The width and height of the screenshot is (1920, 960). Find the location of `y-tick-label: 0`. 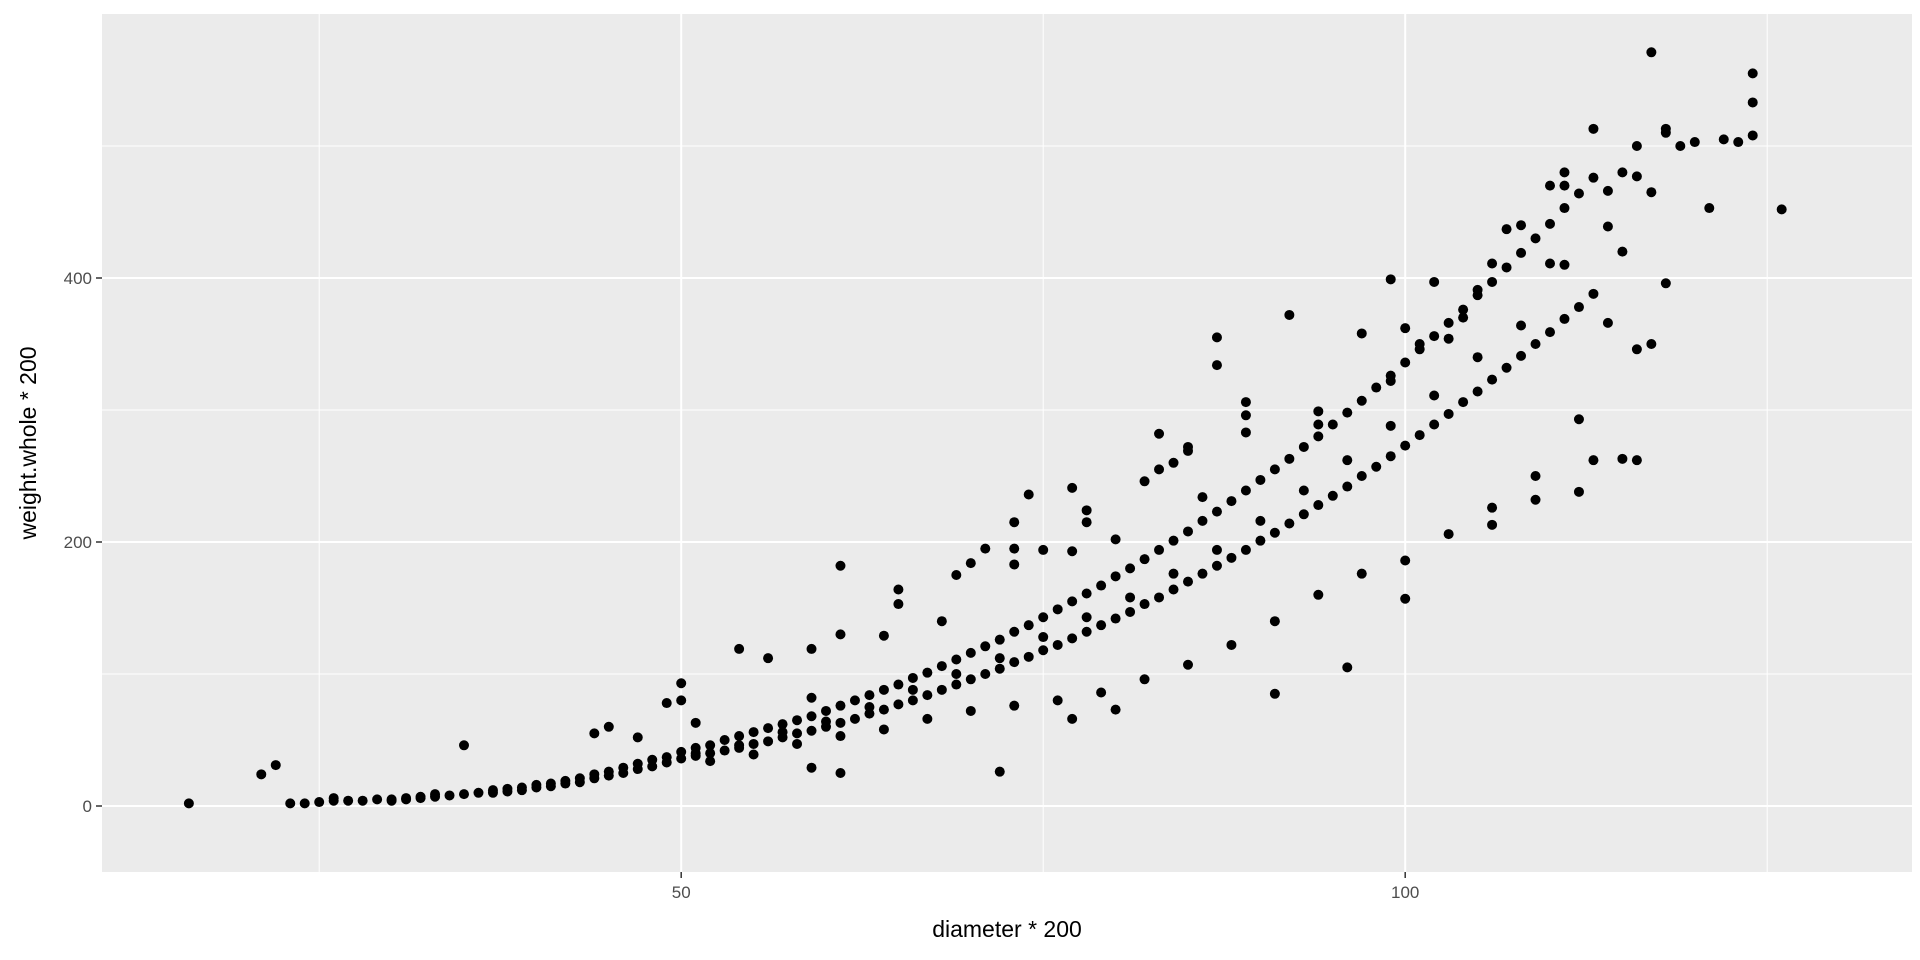

y-tick-label: 0 is located at coordinates (87, 806).